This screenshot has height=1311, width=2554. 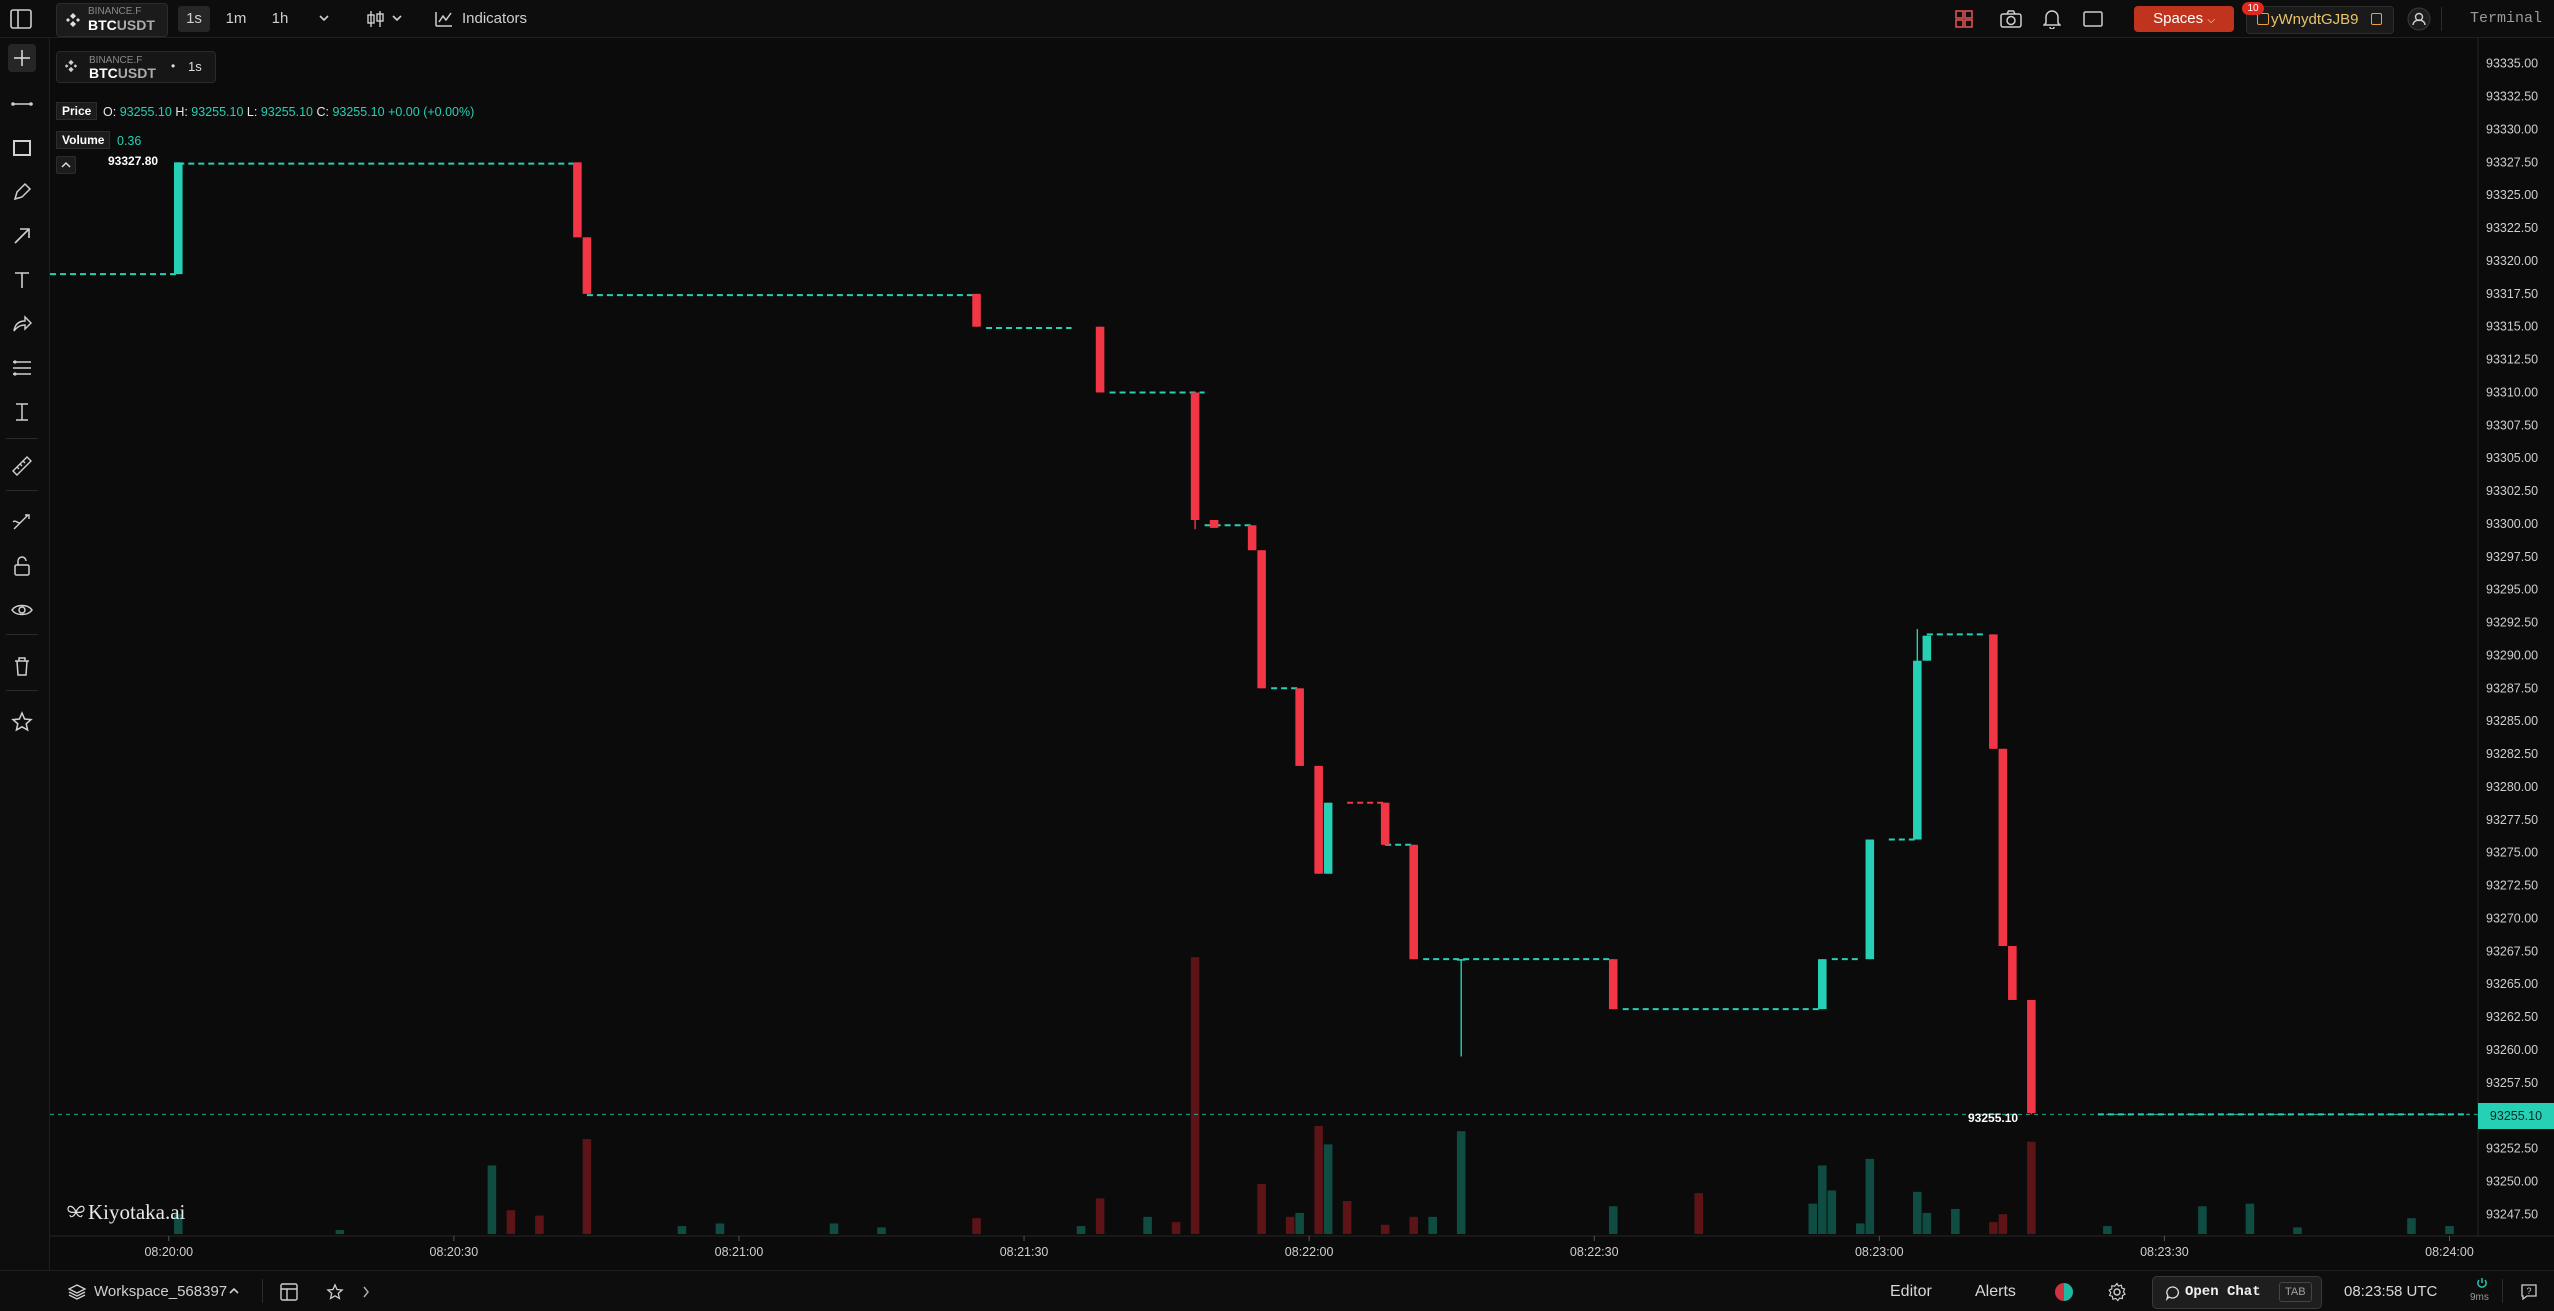 What do you see at coordinates (77, 111) in the screenshot?
I see `price-legend-label: Price` at bounding box center [77, 111].